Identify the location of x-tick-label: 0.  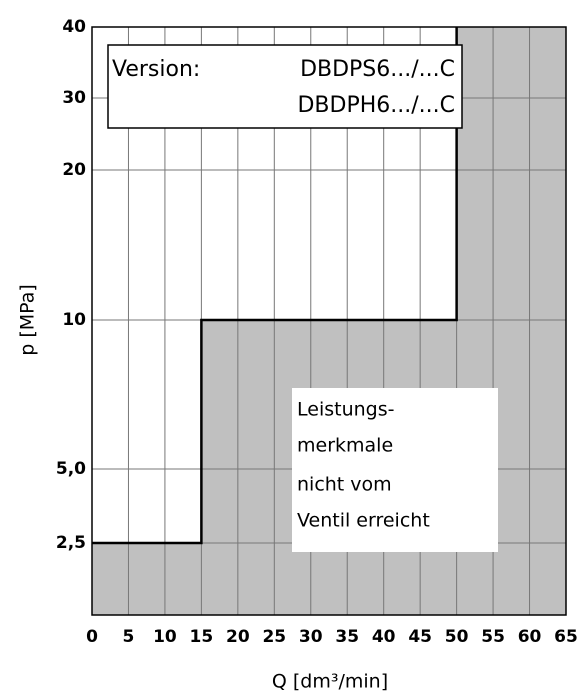
(92, 637).